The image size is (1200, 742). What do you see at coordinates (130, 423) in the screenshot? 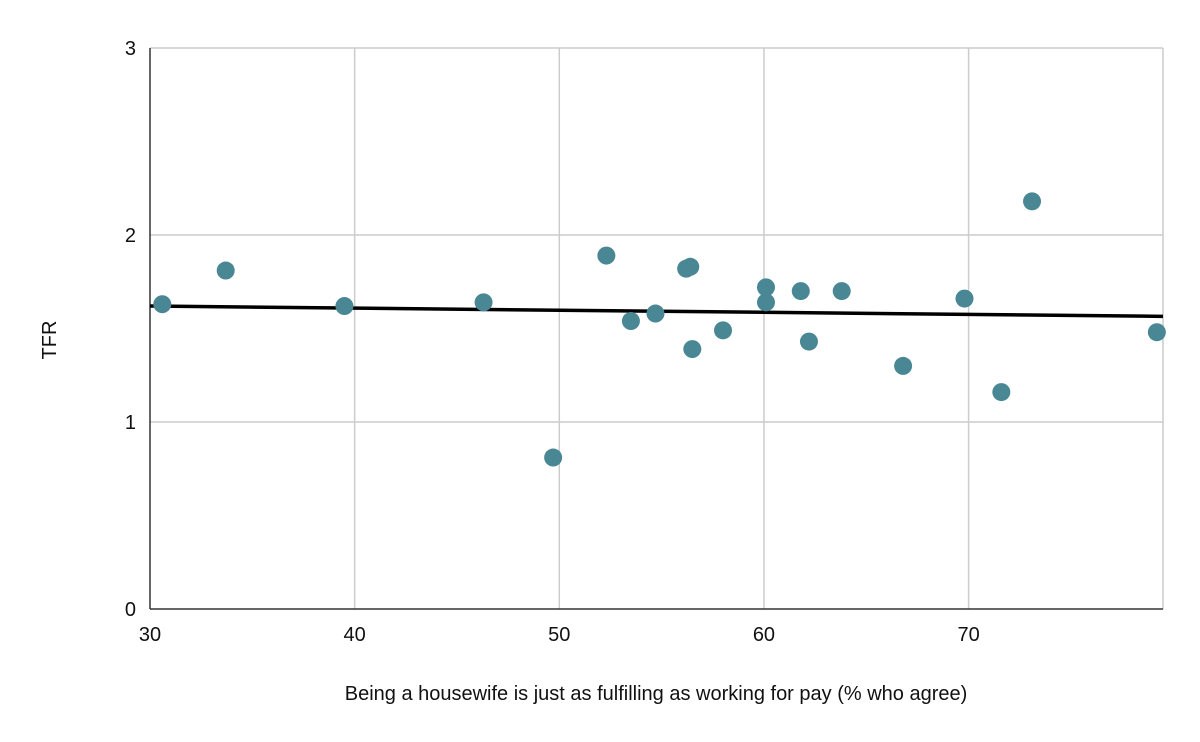
I see `y-tick-label: 1` at bounding box center [130, 423].